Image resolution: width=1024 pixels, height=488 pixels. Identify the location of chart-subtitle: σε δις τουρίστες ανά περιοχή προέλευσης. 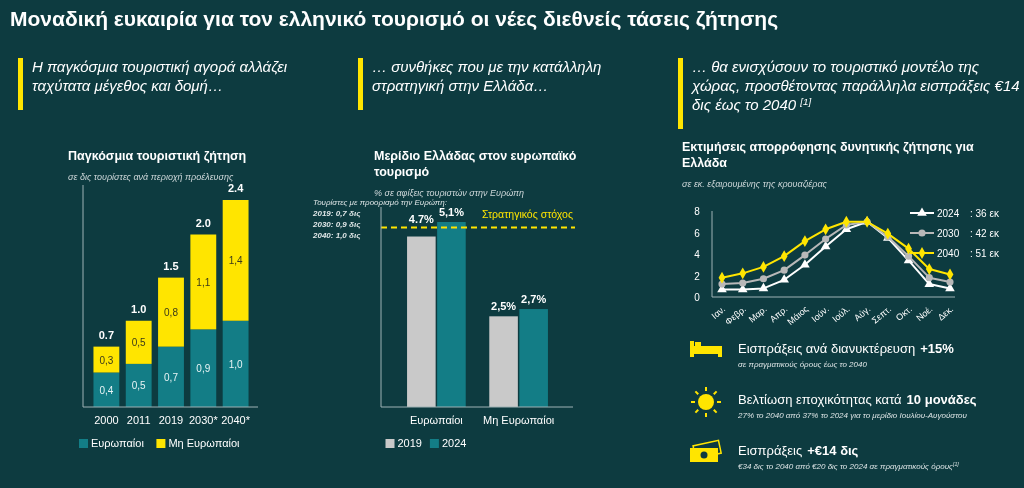
(151, 177).